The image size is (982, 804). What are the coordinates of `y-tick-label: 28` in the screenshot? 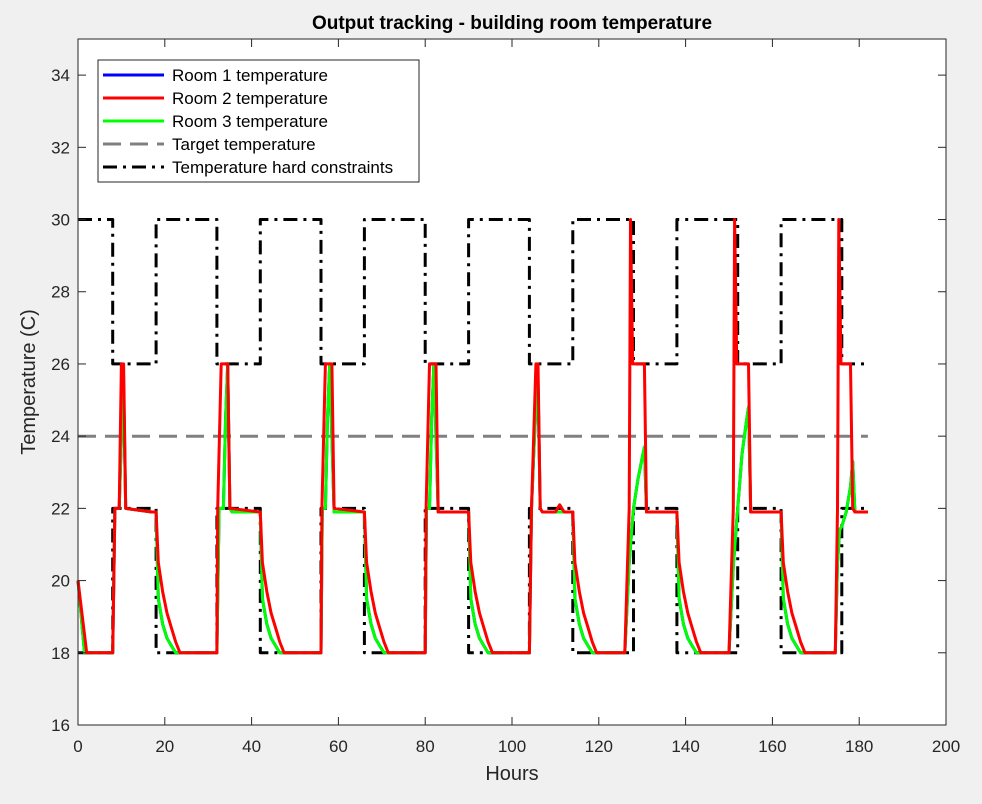 It's located at (60, 292).